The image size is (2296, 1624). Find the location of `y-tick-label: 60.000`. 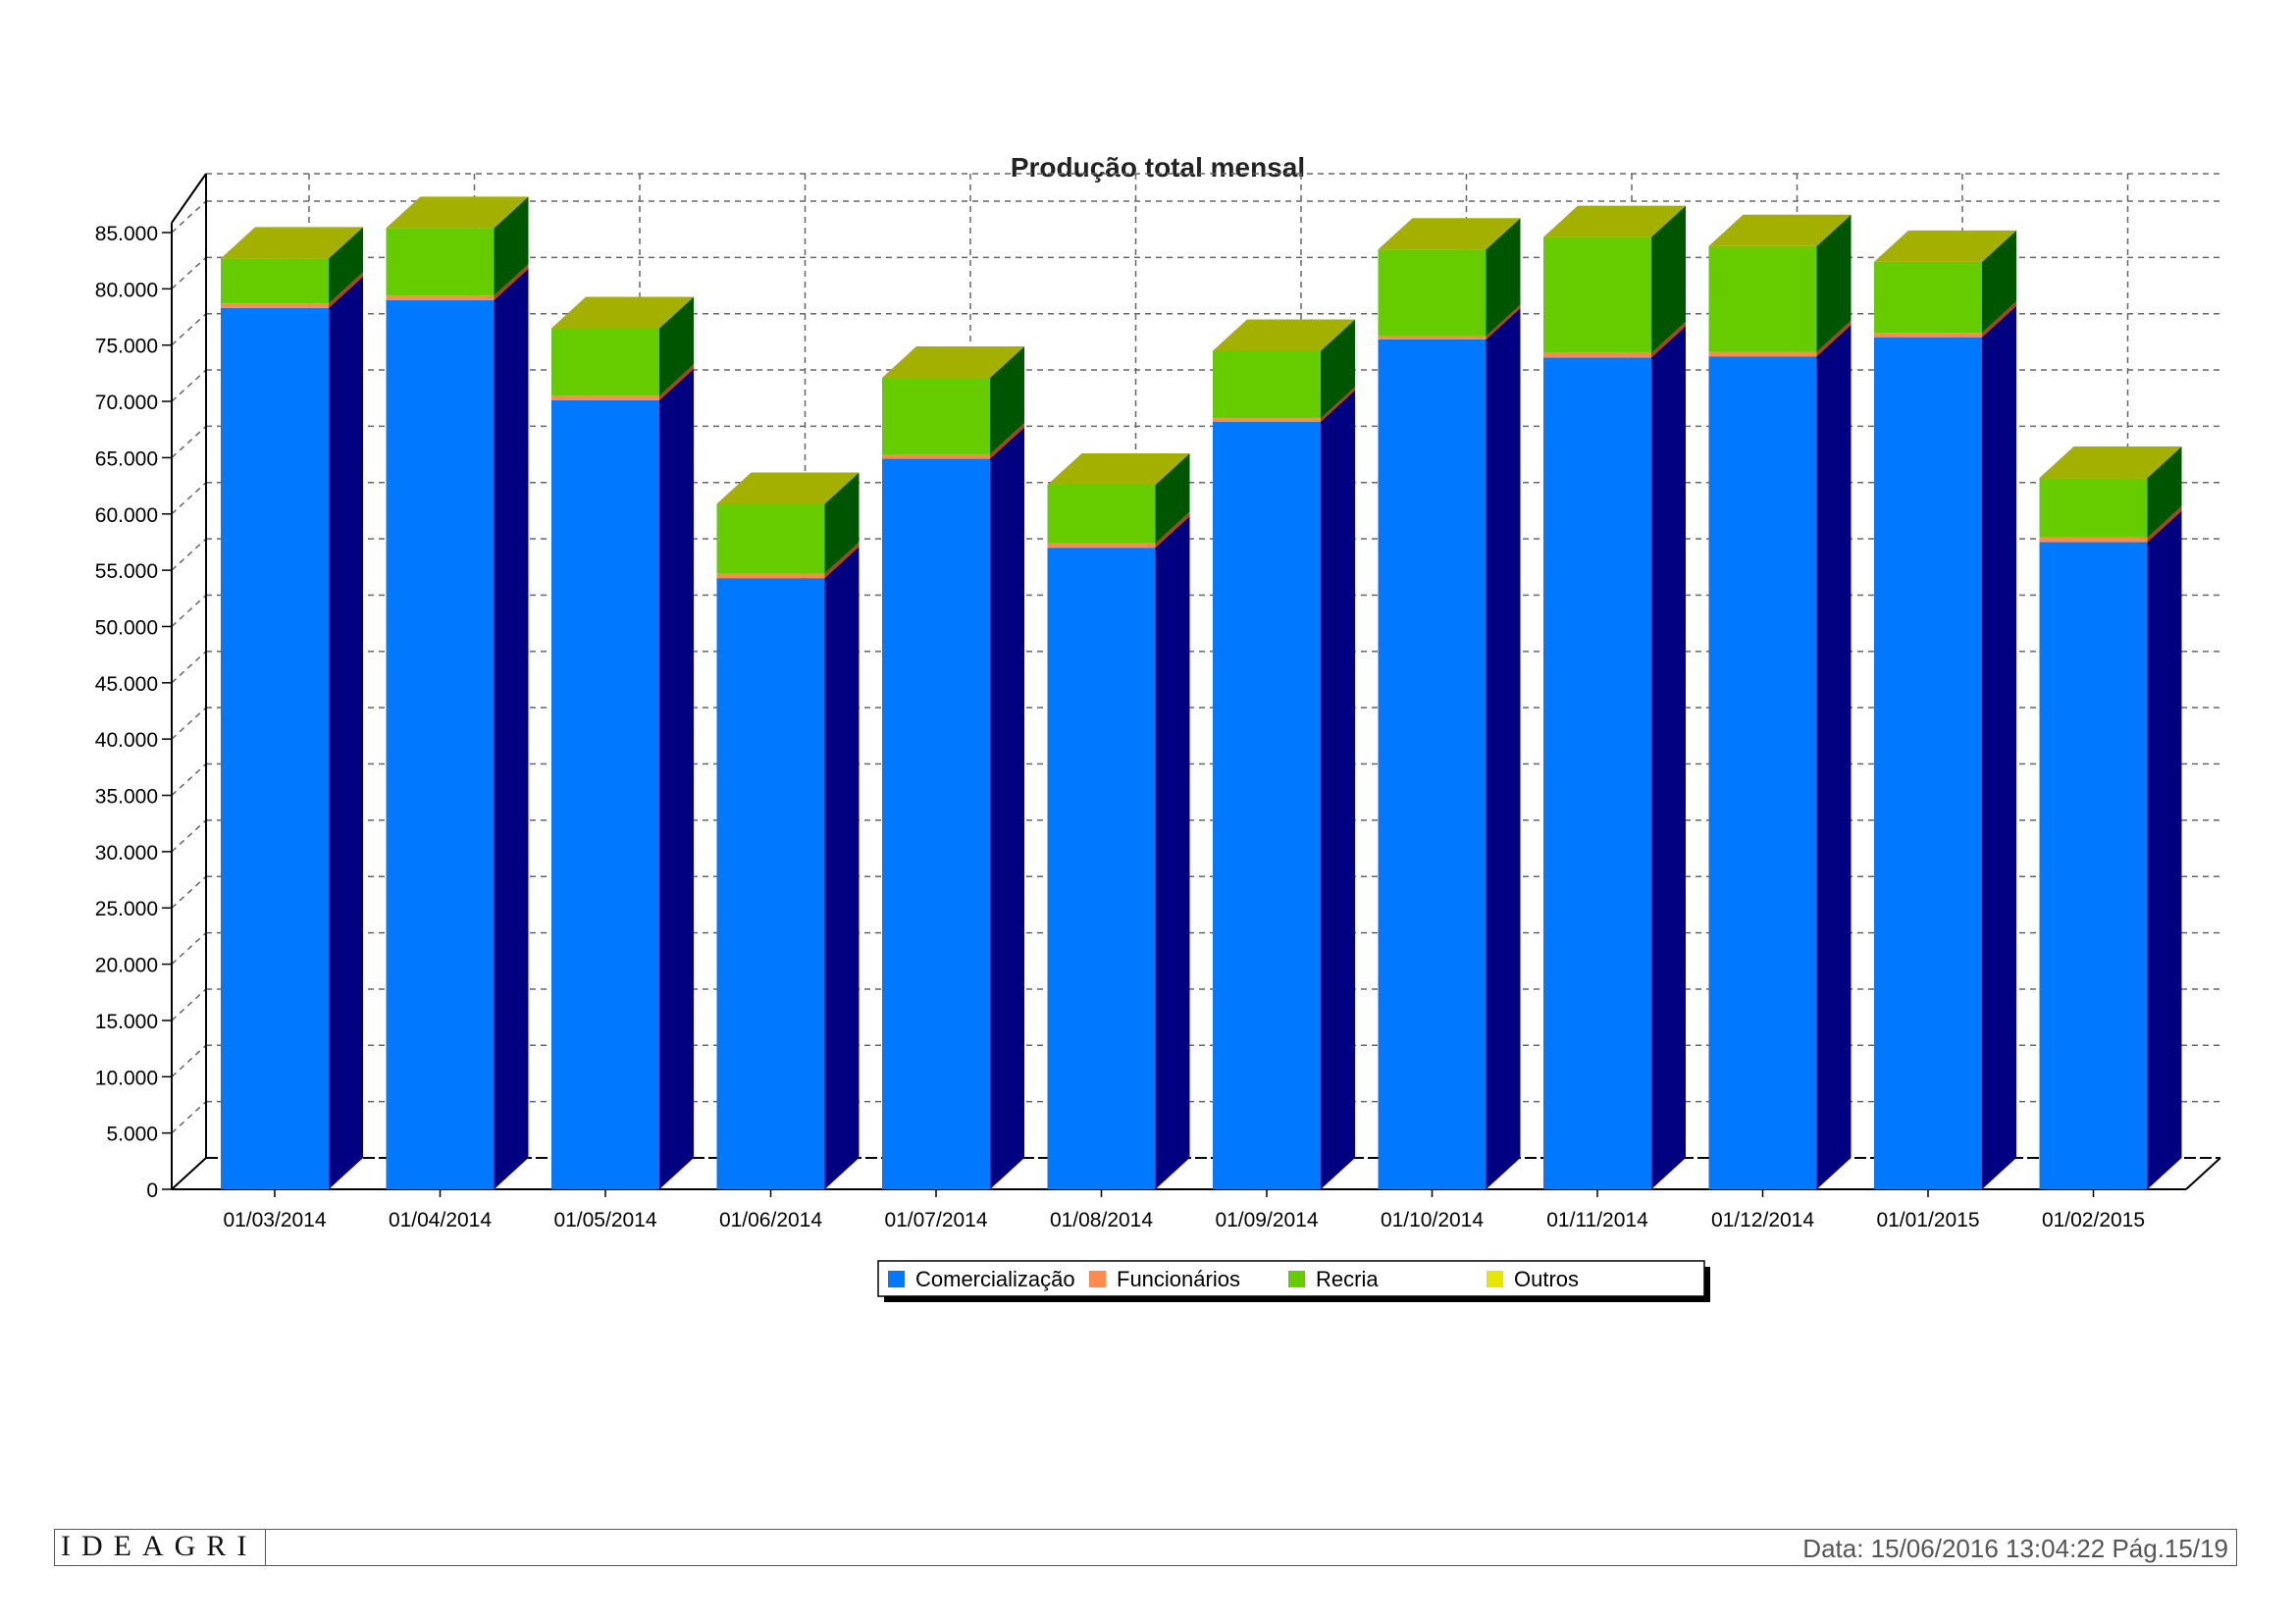

y-tick-label: 60.000 is located at coordinates (126, 515).